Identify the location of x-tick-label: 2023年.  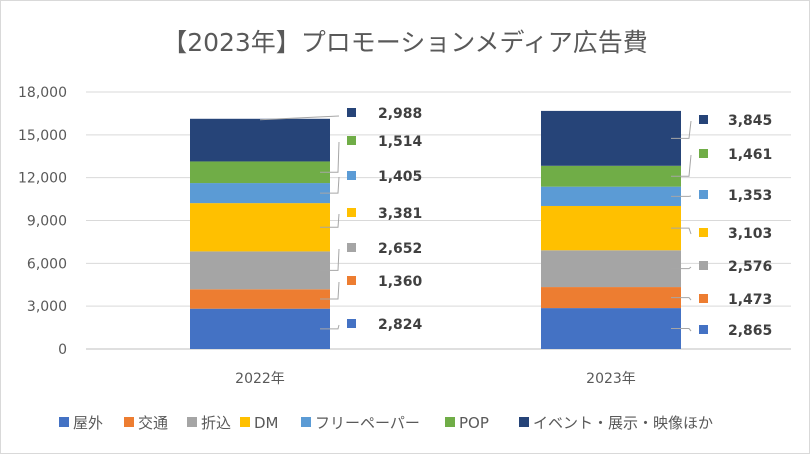
(611, 379).